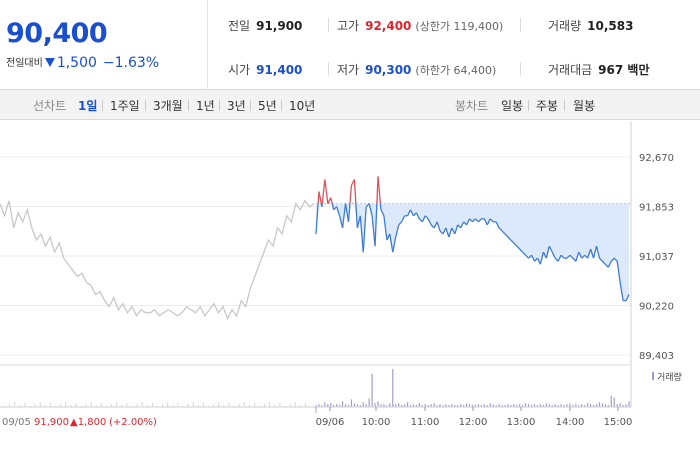 The width and height of the screenshot is (700, 450). What do you see at coordinates (267, 106) in the screenshot?
I see `tab-period-5y: 5년` at bounding box center [267, 106].